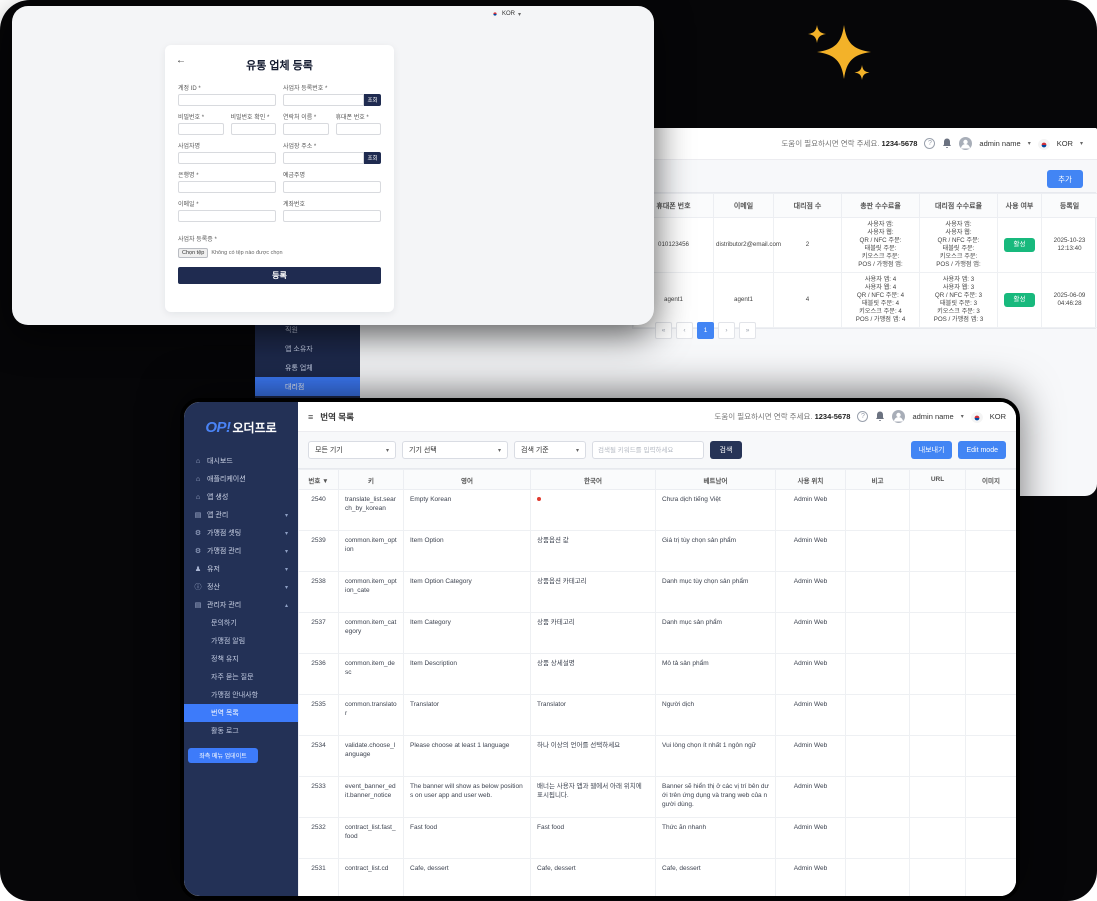 The height and width of the screenshot is (901, 1097). Describe the element at coordinates (937, 633) in the screenshot. I see `cell-url` at that location.